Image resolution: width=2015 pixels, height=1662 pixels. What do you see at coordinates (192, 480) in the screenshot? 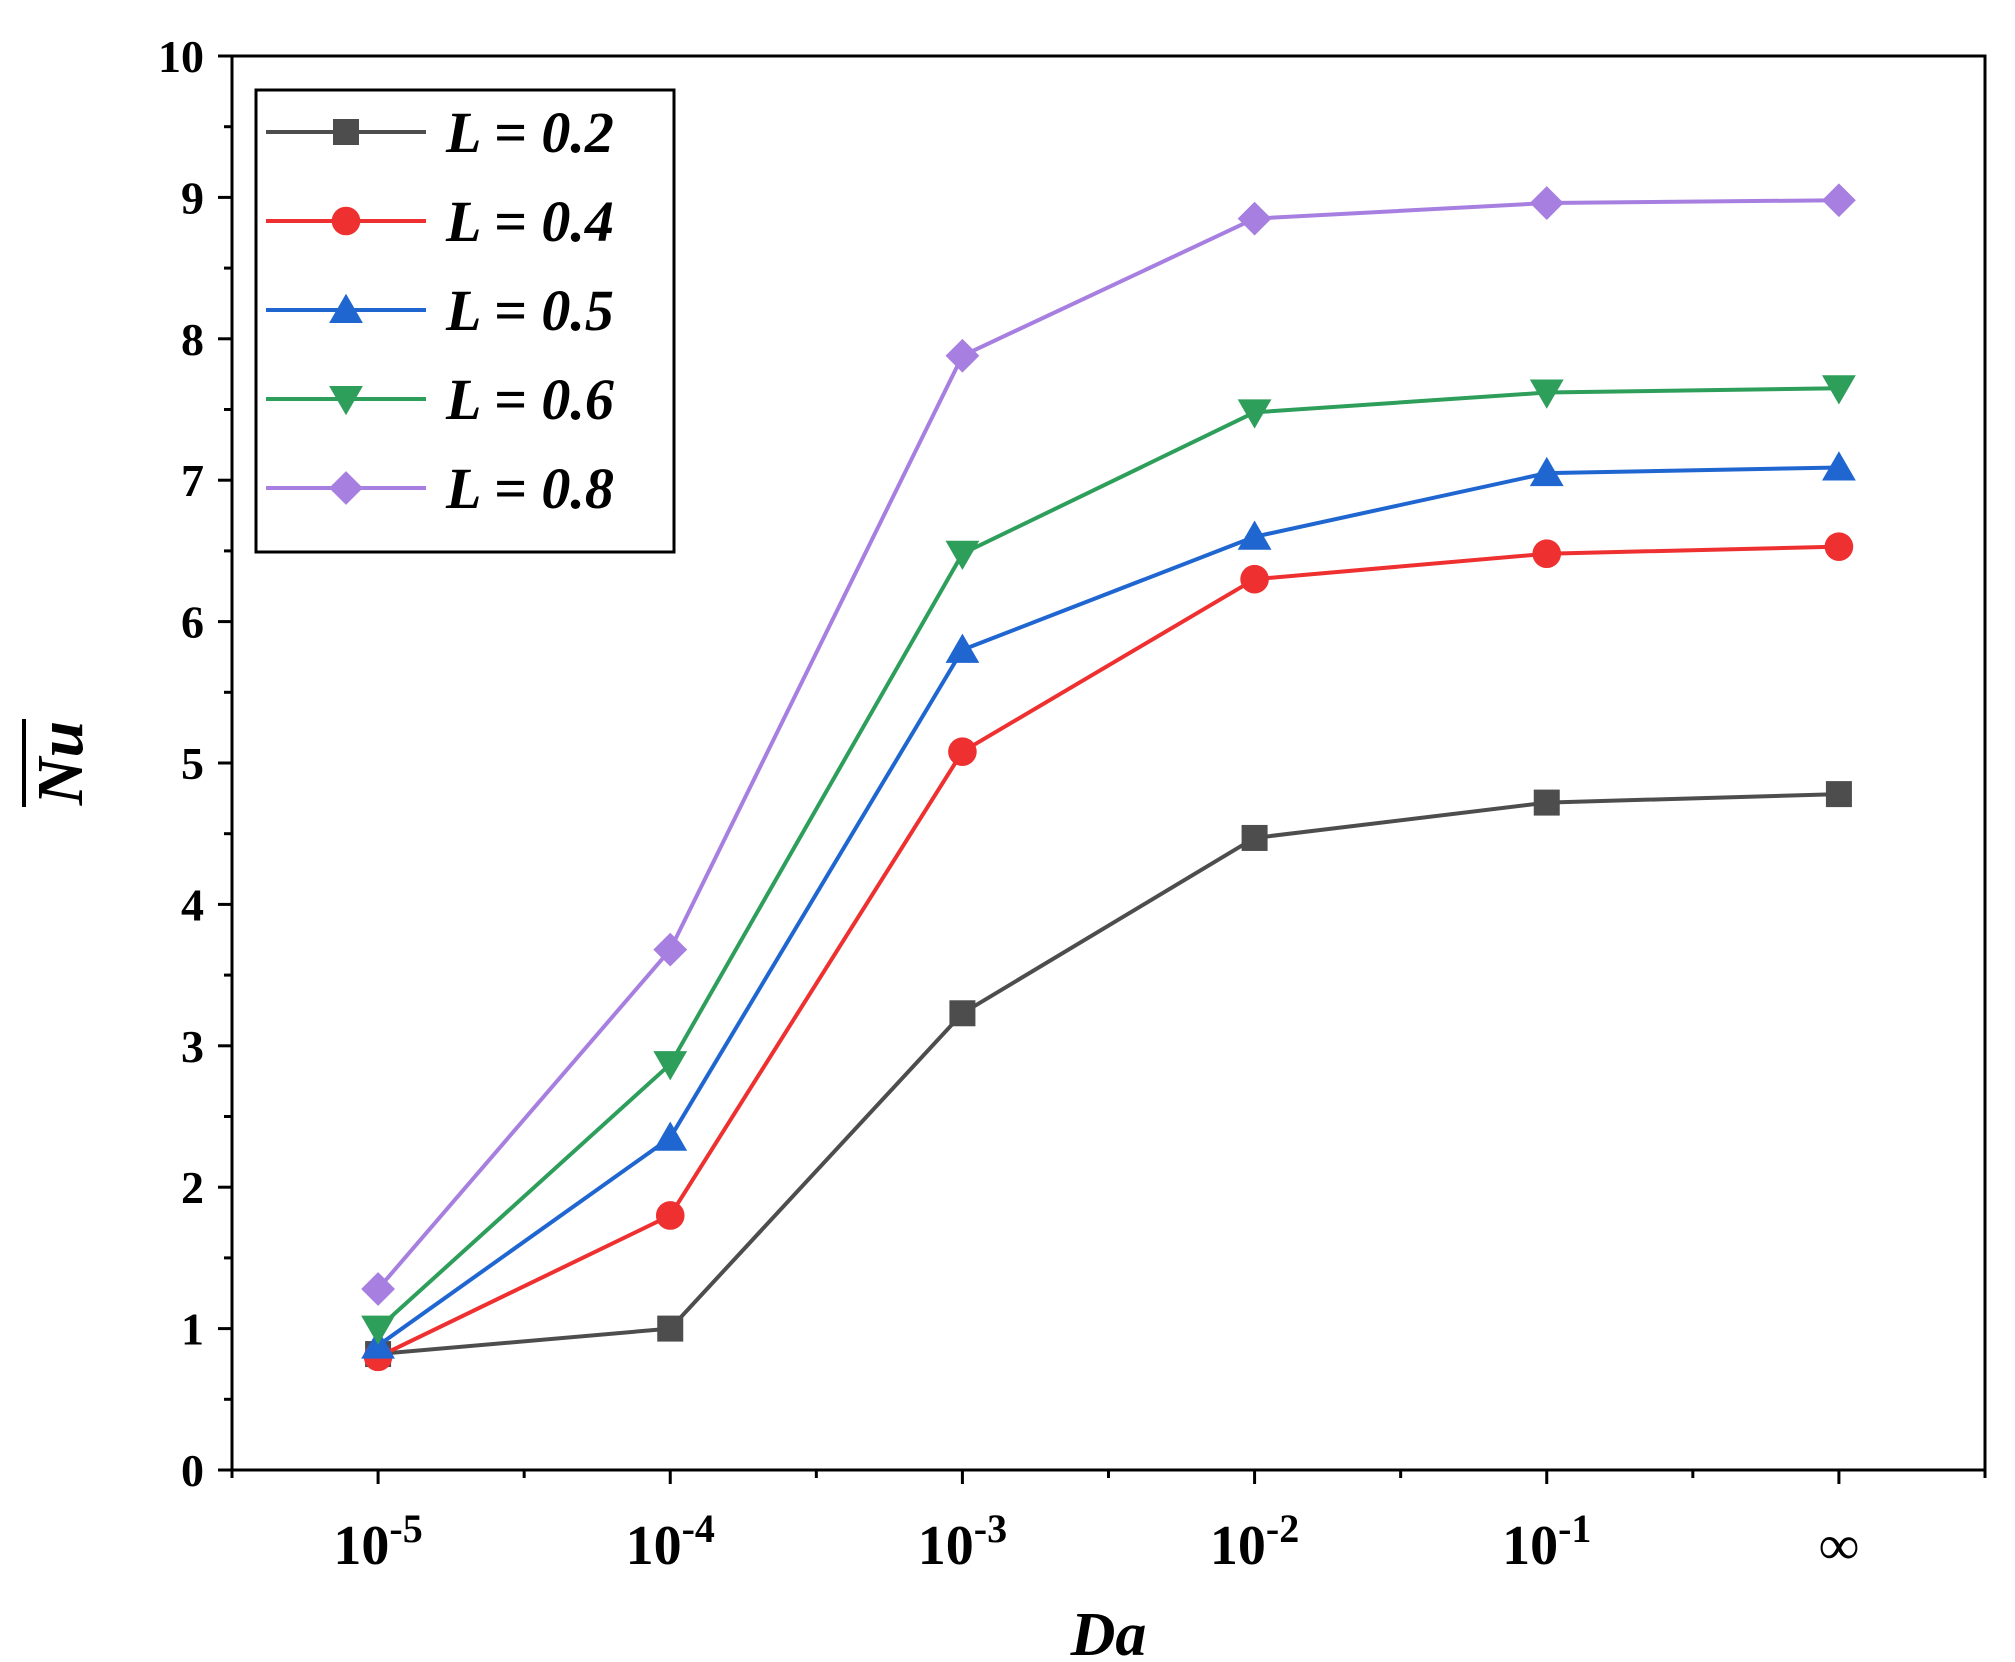
I see `y-tick-label: 7` at bounding box center [192, 480].